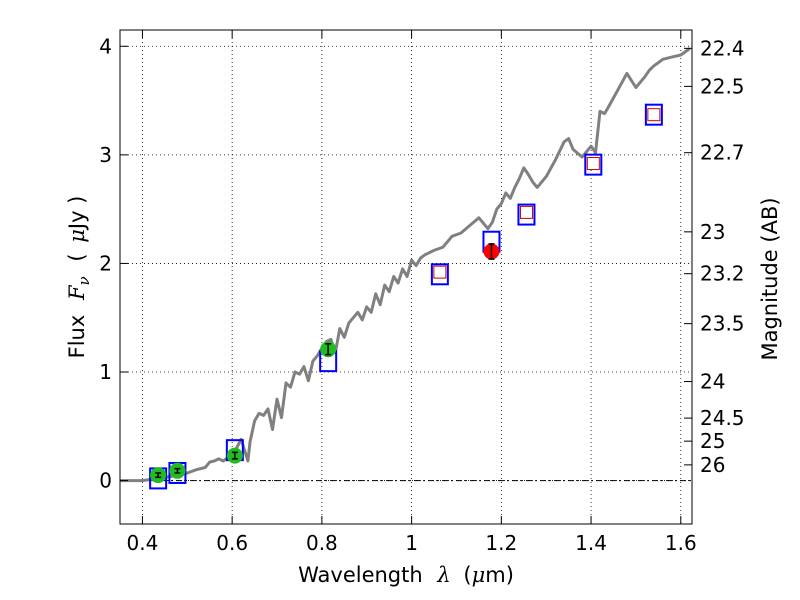  I want to click on mag-tick-label: 24.5, so click(722, 418).